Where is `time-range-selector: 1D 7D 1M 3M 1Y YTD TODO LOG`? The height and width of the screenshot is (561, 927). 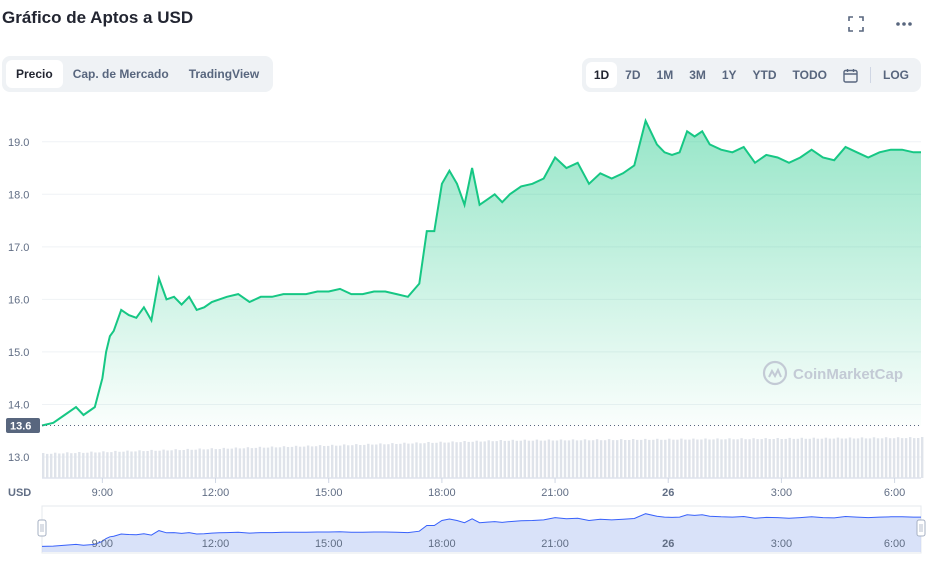
time-range-selector: 1D 7D 1M 3M 1Y YTD TODO LOG is located at coordinates (751, 75).